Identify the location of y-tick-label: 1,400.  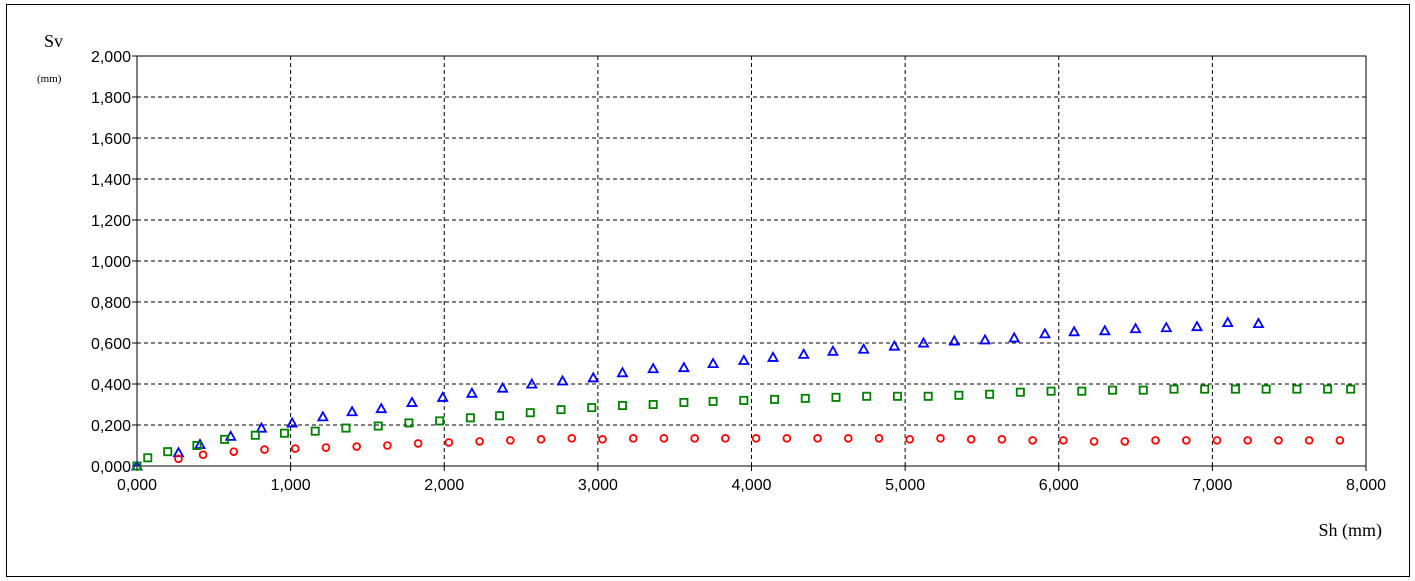
(111, 180).